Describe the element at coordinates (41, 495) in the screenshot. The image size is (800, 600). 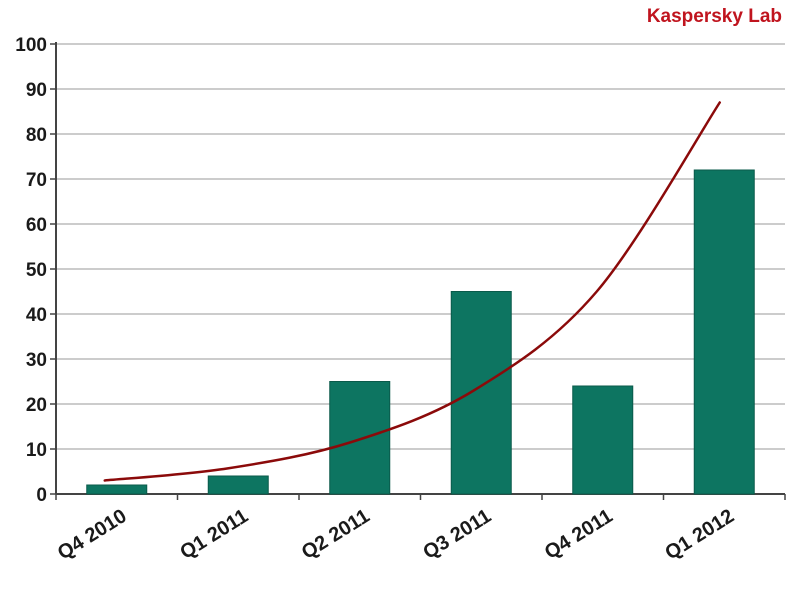
I see `y-tick-label: 0` at that location.